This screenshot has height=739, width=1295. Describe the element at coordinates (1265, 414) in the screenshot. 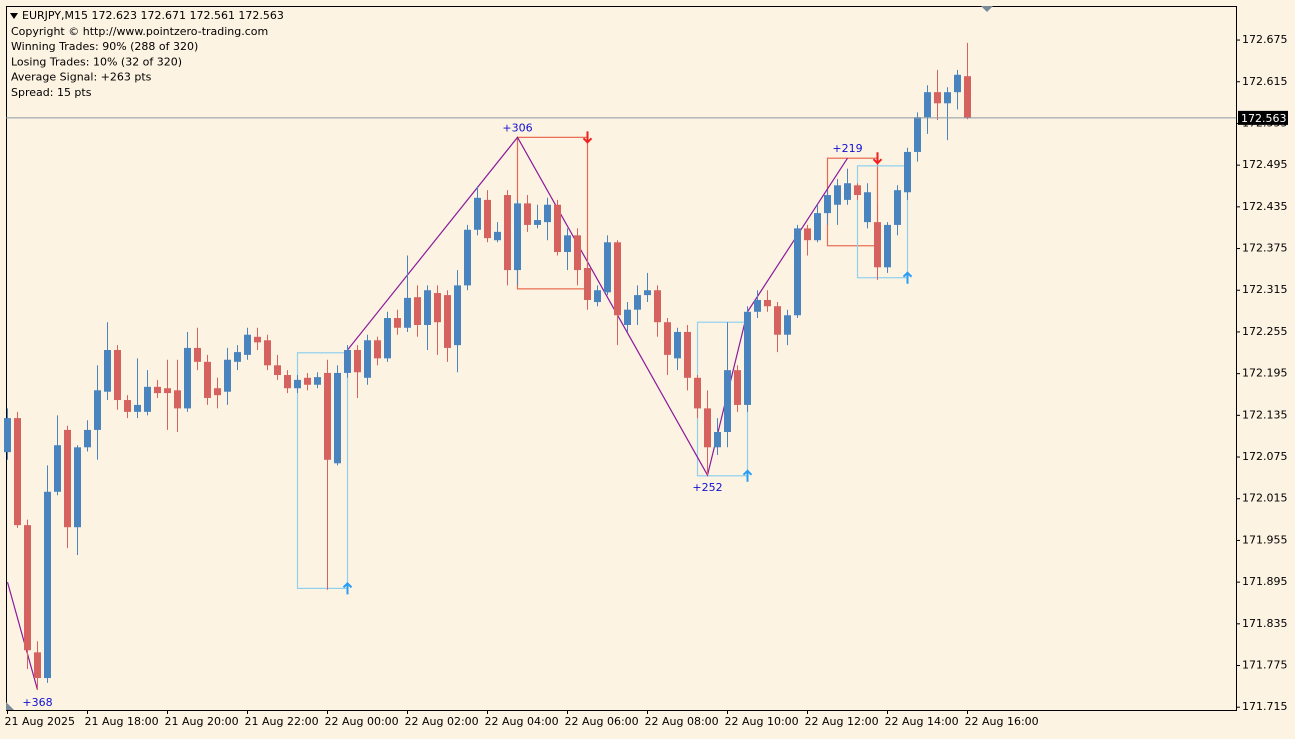

I see `y-tick-label: 172.135` at that location.